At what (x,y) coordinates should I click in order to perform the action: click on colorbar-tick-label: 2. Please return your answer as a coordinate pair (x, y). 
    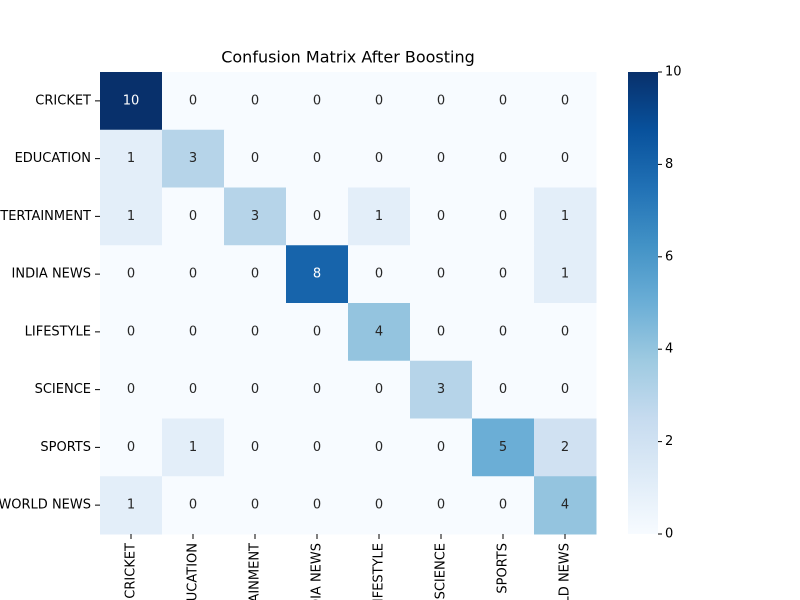
    Looking at the image, I should click on (669, 441).